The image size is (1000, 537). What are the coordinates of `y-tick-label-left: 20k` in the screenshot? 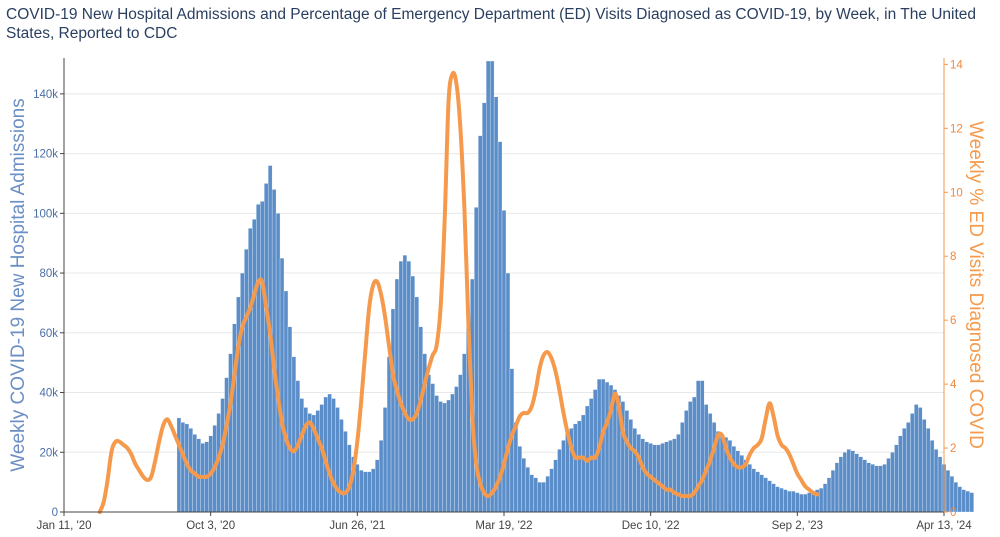 It's located at (48, 453).